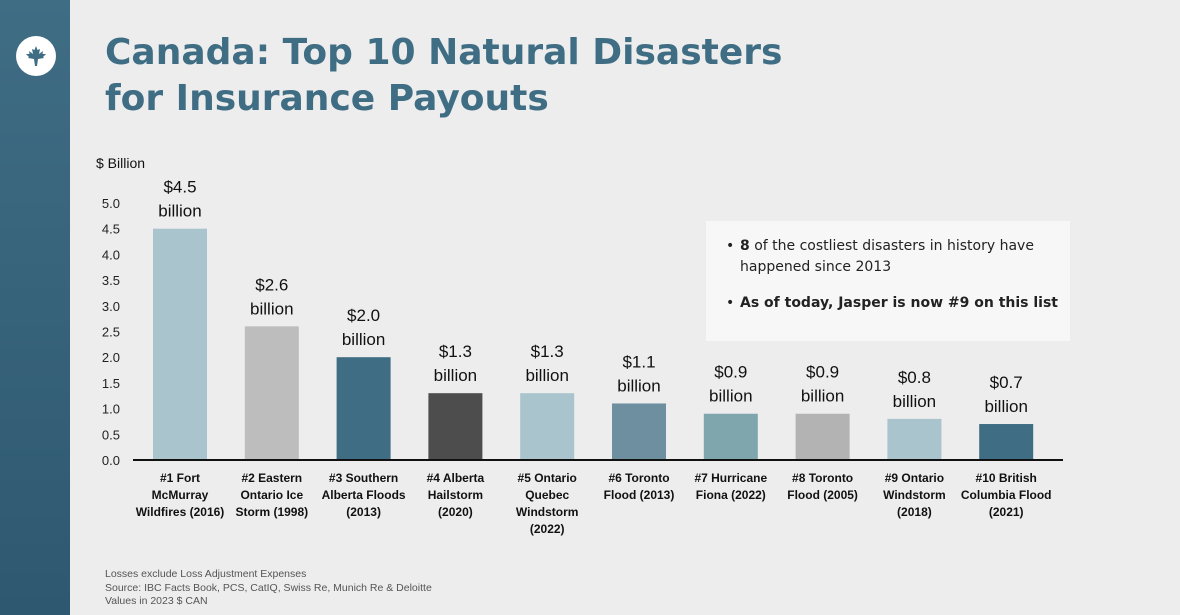 The image size is (1180, 615). I want to click on x-tick-label: #6 Toronto, so click(638, 478).